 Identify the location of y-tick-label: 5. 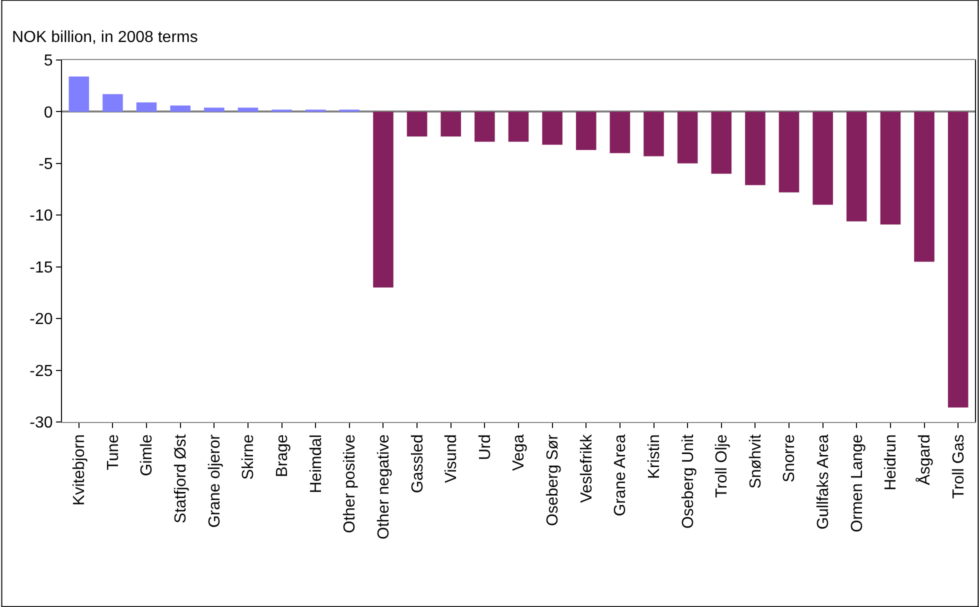
(48, 61).